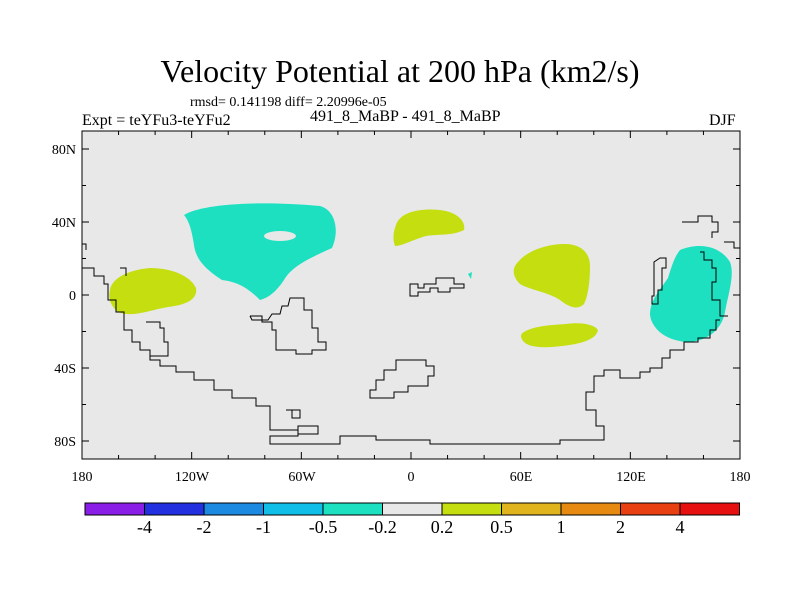  I want to click on colorbar-label: 0.5, so click(501, 527).